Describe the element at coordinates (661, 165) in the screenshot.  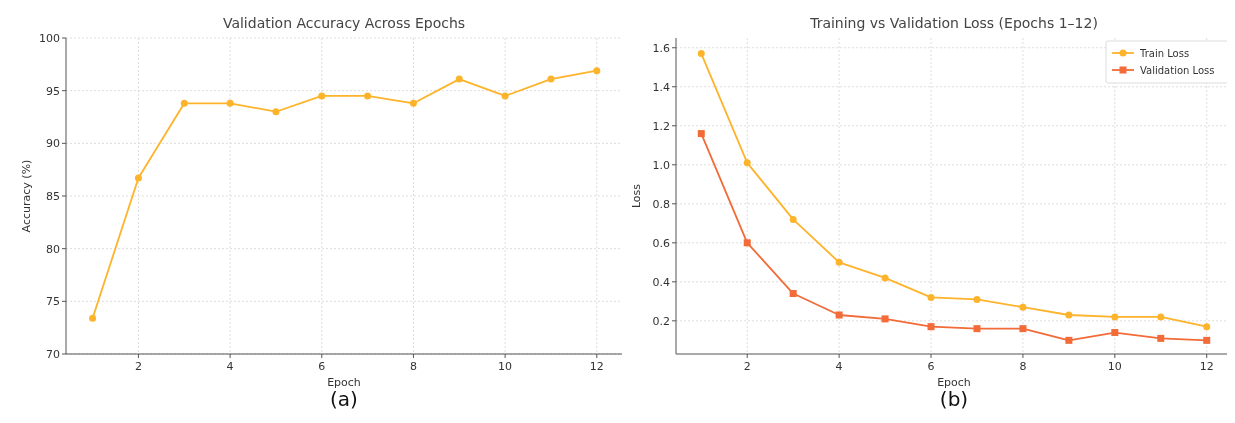
I see `y-tick-label: 1.0` at that location.